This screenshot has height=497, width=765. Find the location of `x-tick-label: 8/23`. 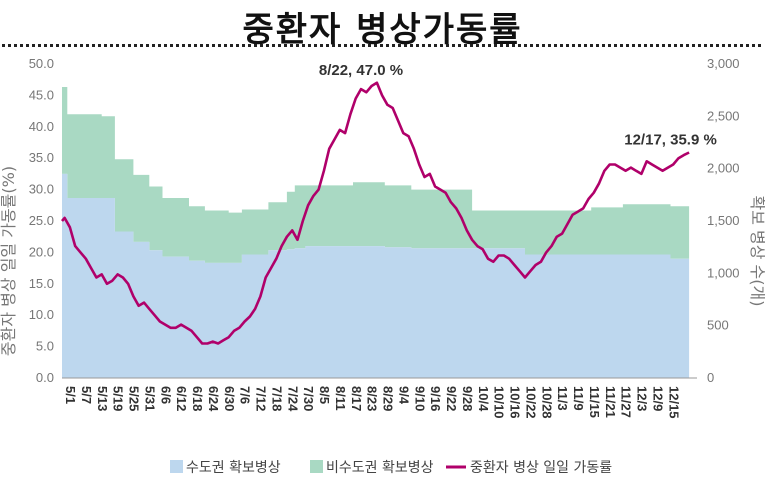

x-tick-label: 8/23 is located at coordinates (372, 398).